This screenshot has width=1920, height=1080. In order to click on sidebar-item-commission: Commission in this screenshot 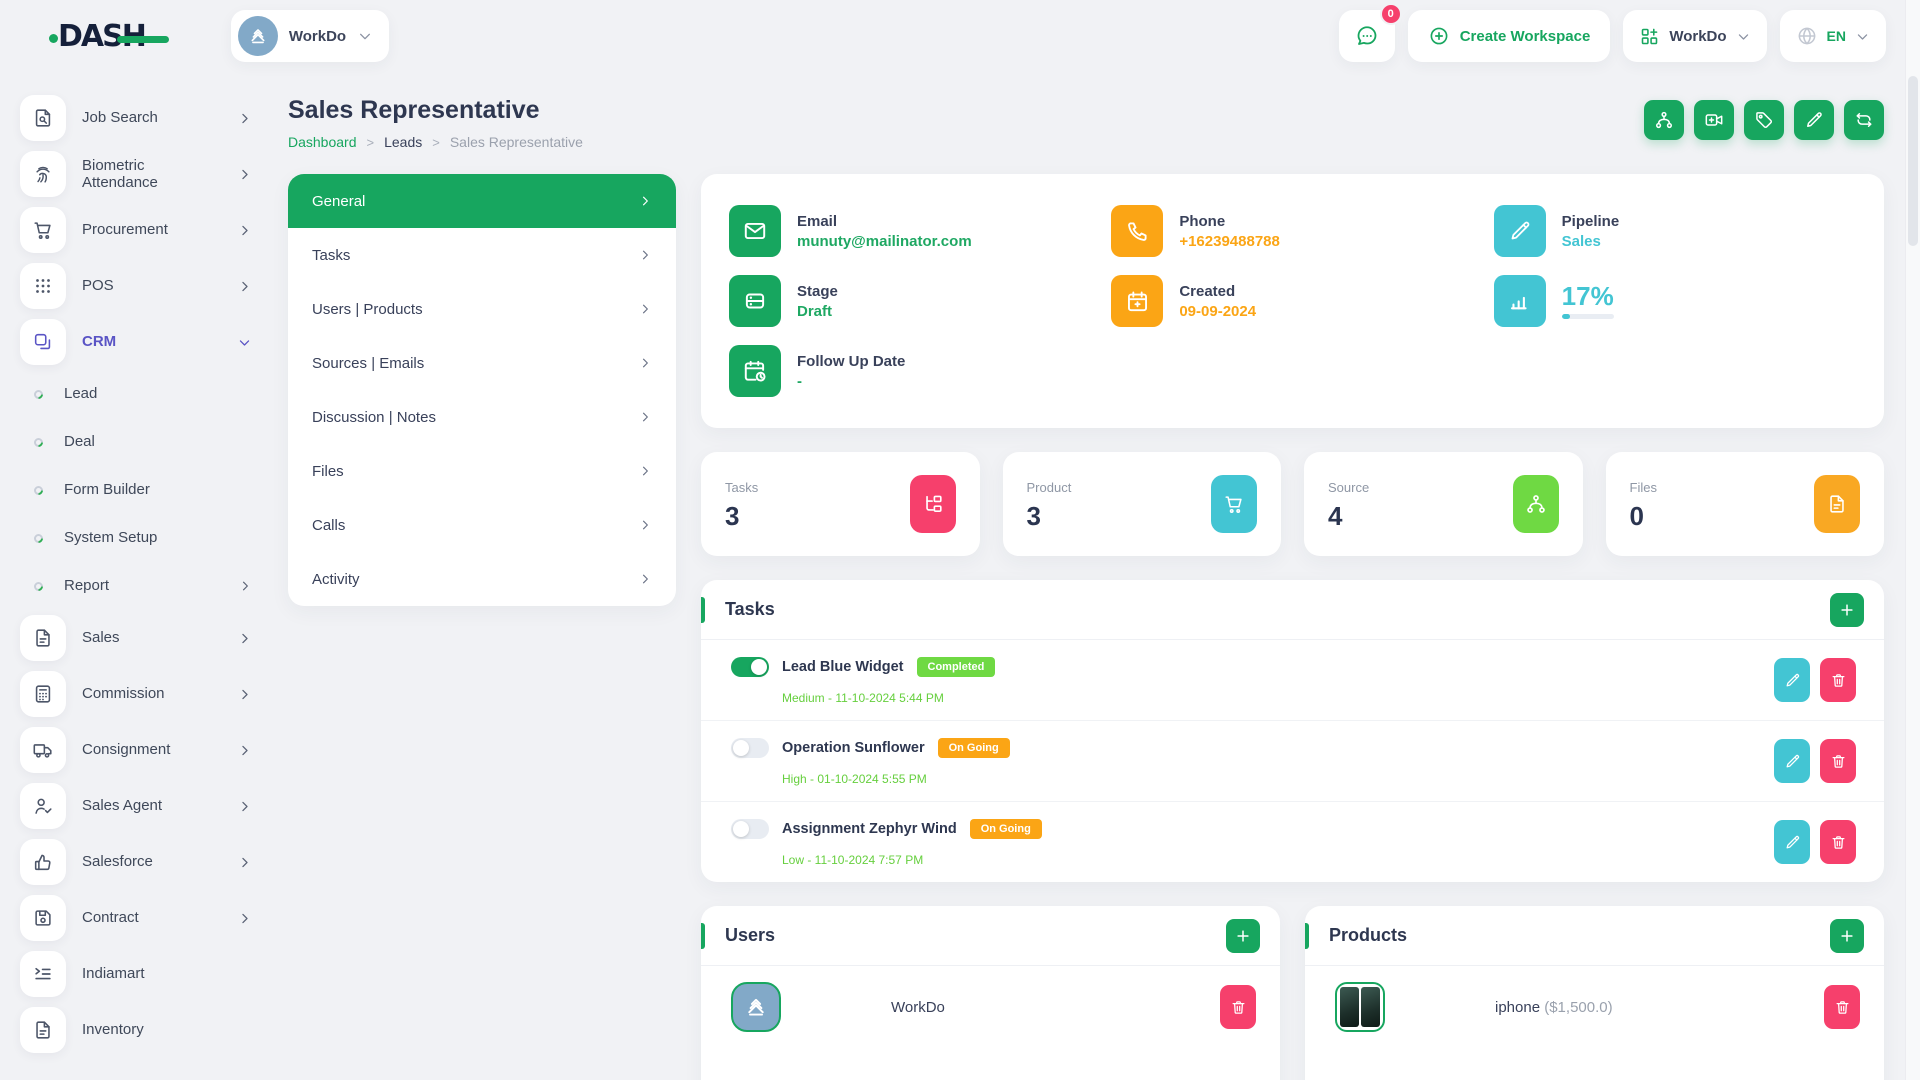, I will do `click(136, 694)`.